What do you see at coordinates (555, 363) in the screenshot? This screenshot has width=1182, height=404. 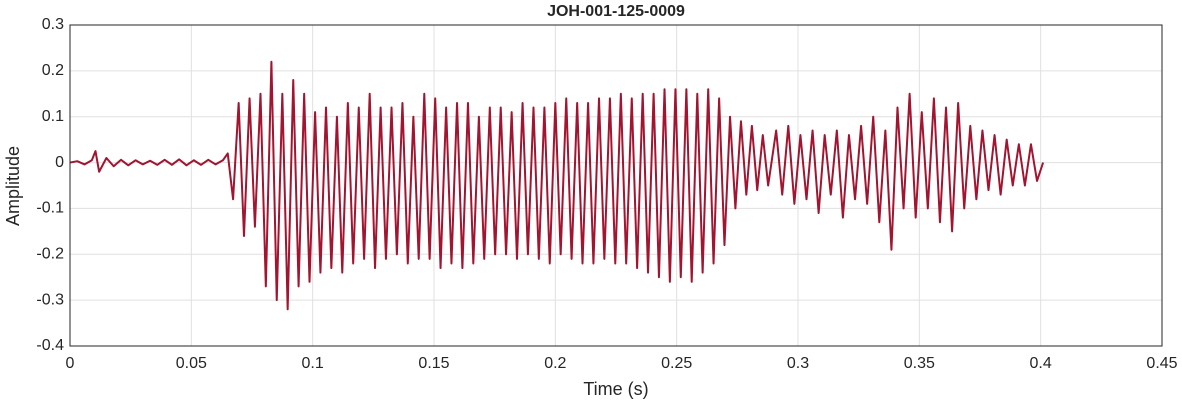 I see `x-tick-label: 0.2` at bounding box center [555, 363].